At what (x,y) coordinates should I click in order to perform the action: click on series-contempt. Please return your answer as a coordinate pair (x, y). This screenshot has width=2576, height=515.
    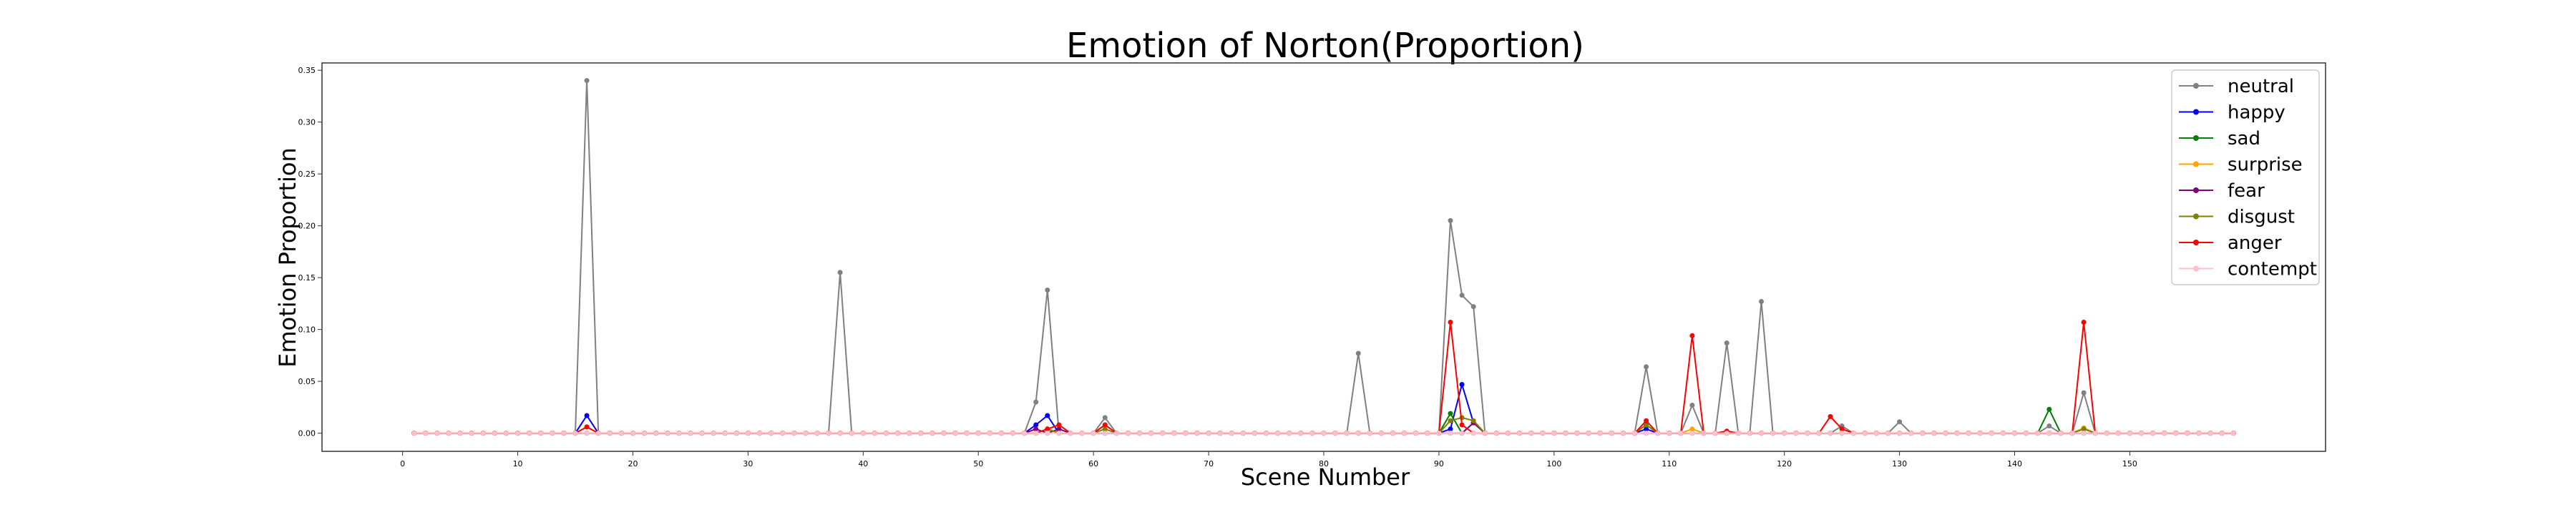
    Looking at the image, I should click on (1323, 433).